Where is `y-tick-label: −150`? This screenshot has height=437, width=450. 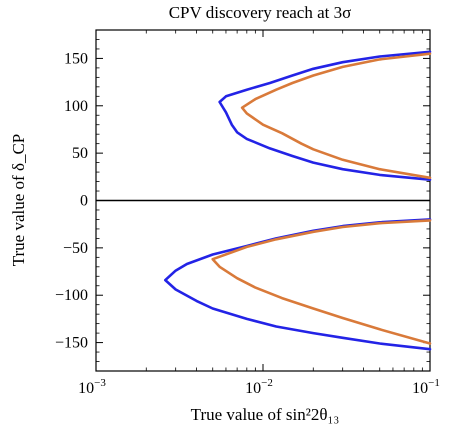 y-tick-label: −150 is located at coordinates (71, 343).